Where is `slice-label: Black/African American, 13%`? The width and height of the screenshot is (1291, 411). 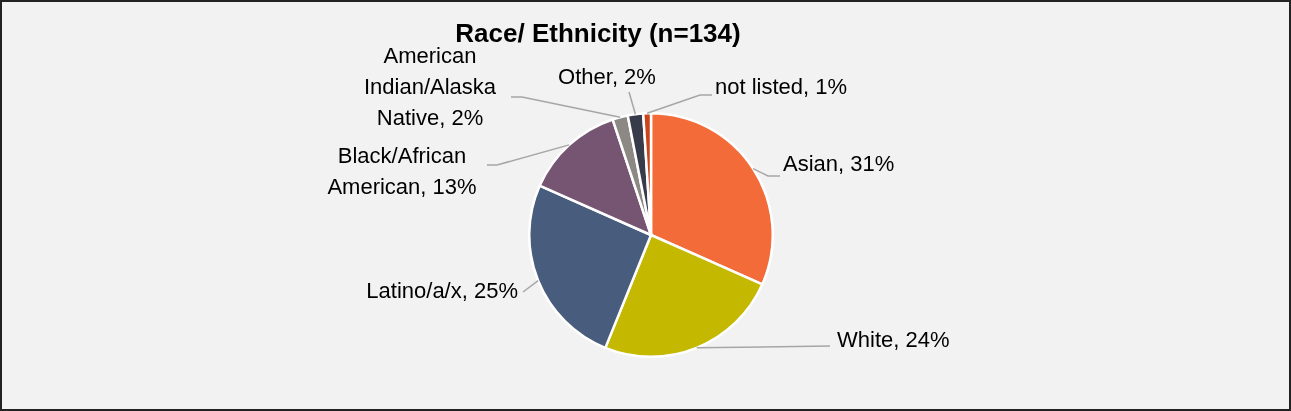 slice-label: Black/African American, 13% is located at coordinates (402, 171).